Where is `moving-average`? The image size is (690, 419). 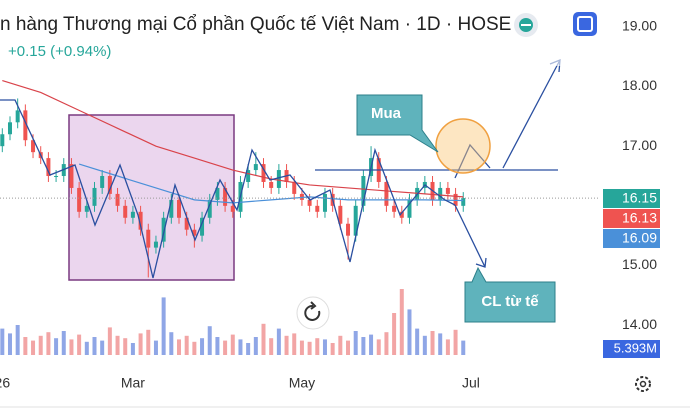
moving-average is located at coordinates (271, 183).